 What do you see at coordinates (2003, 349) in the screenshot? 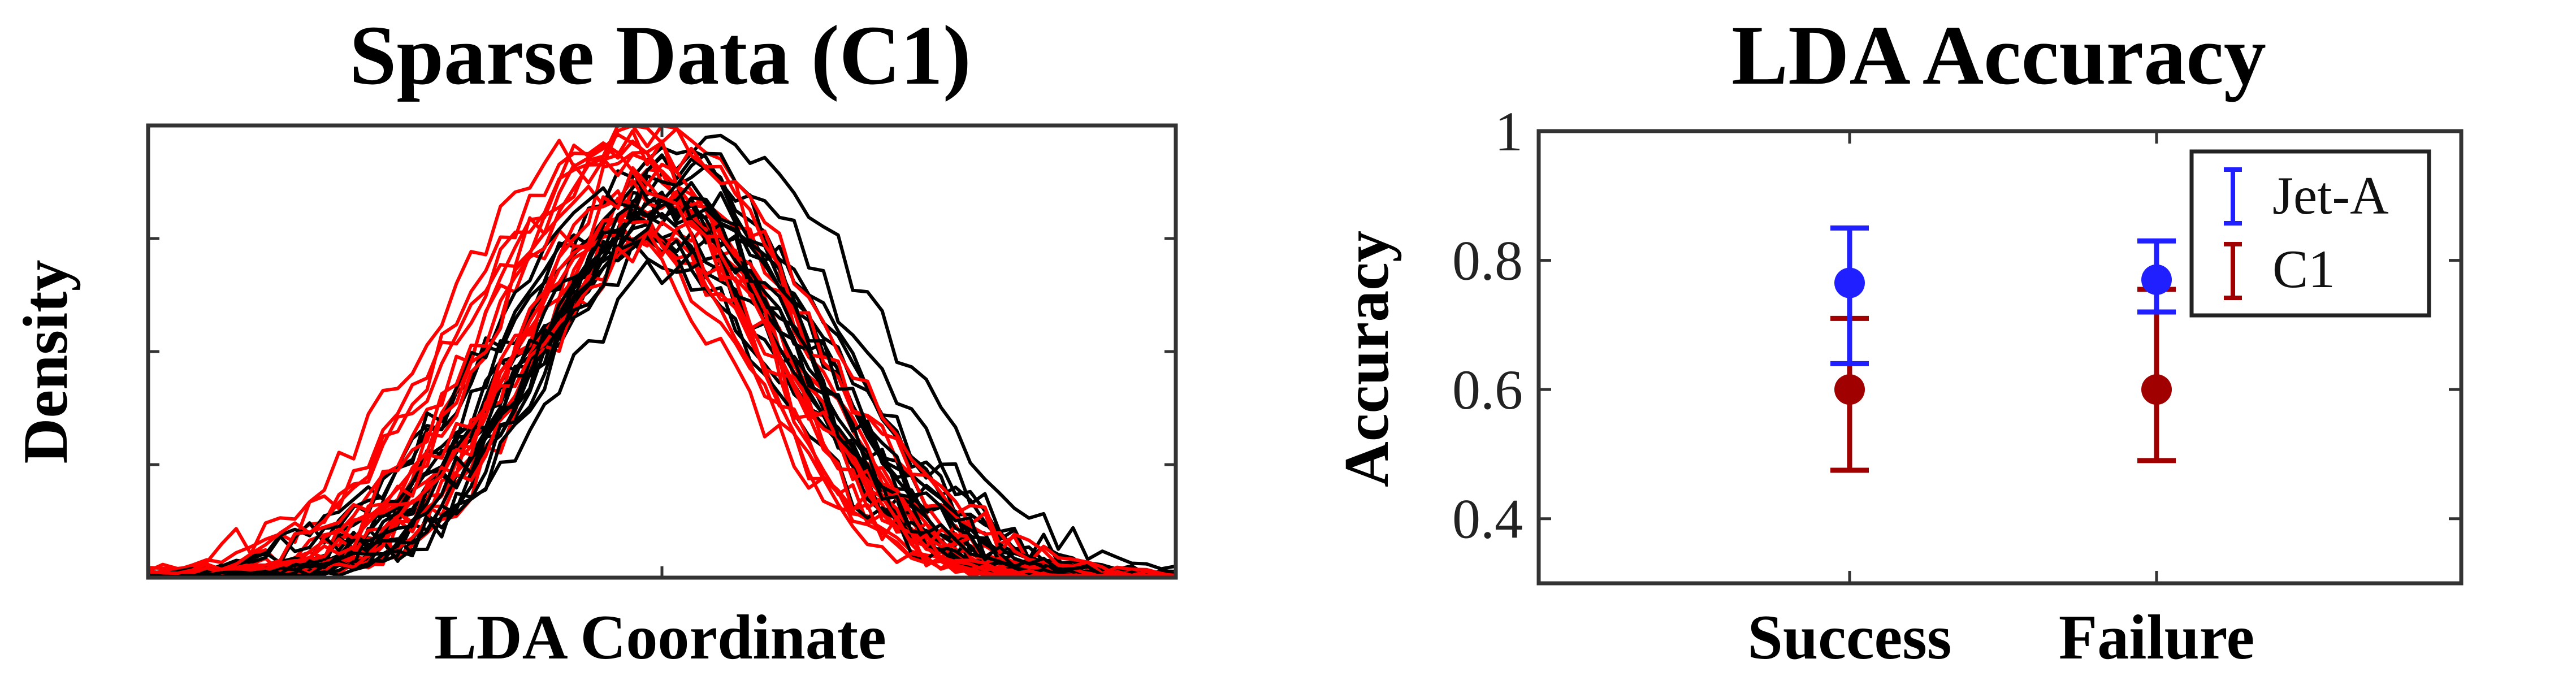
I see `right-errorbar-marks` at bounding box center [2003, 349].